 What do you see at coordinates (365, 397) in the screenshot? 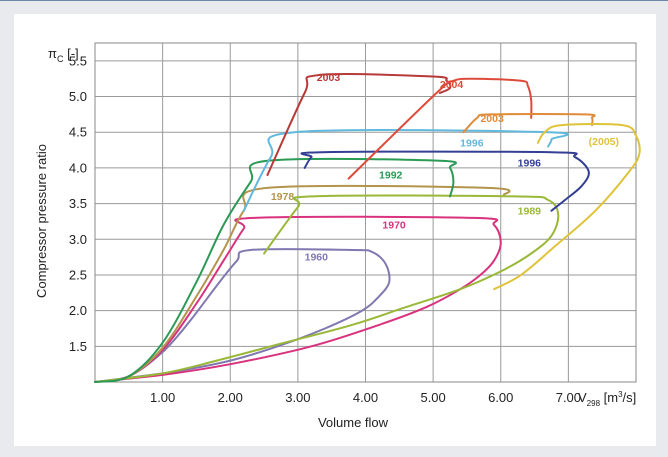
I see `x-tick-label: 4.00` at bounding box center [365, 397].